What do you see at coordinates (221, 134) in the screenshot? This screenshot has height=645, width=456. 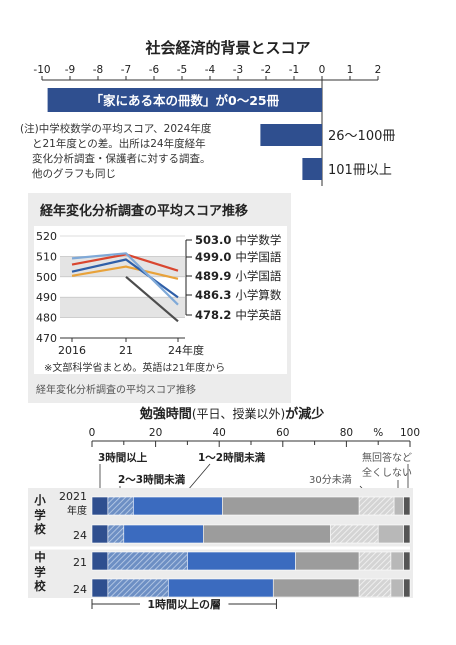 I see `top-bars: 「家にある本の冊数」が0〜25冊 26〜100冊 101冊以上` at bounding box center [221, 134].